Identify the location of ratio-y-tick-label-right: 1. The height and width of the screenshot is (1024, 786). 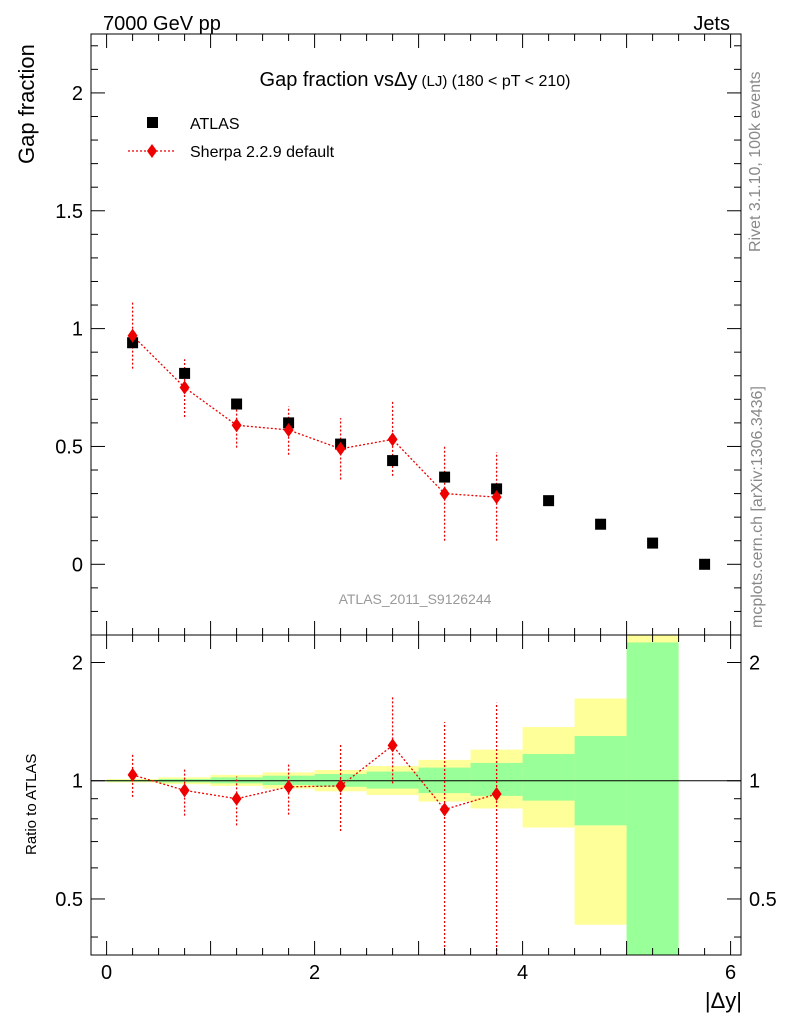
(754, 782).